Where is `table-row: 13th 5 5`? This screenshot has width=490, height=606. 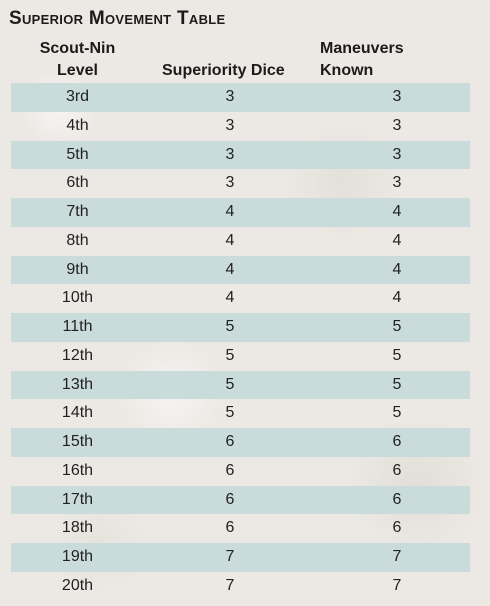
table-row: 13th 5 5 is located at coordinates (240, 385).